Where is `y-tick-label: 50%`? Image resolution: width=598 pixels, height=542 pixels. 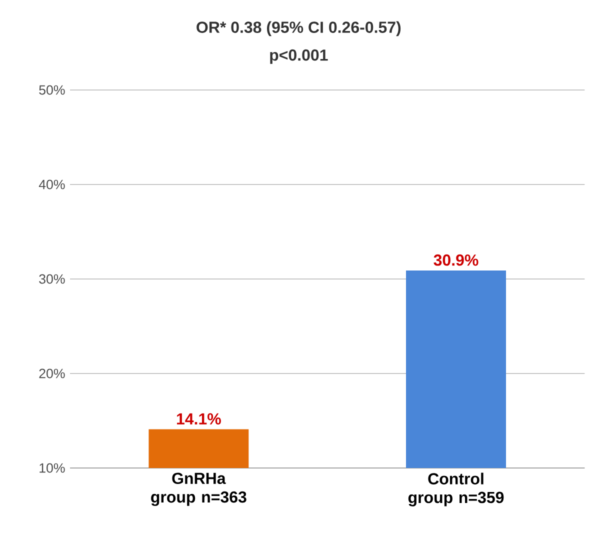
y-tick-label: 50% is located at coordinates (52, 90).